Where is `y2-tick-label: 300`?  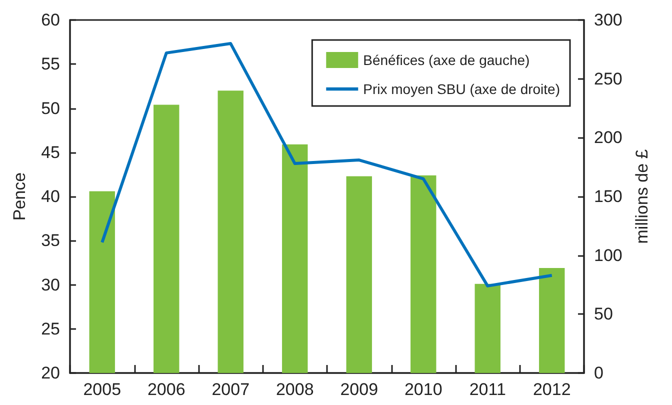 y2-tick-label: 300 is located at coordinates (608, 20).